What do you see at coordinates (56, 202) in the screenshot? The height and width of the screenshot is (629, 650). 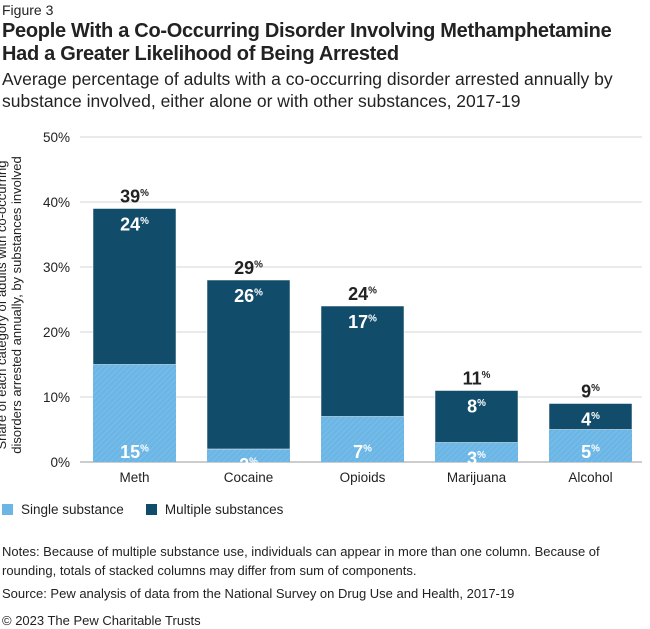 I see `y-tick-label: 40%` at bounding box center [56, 202].